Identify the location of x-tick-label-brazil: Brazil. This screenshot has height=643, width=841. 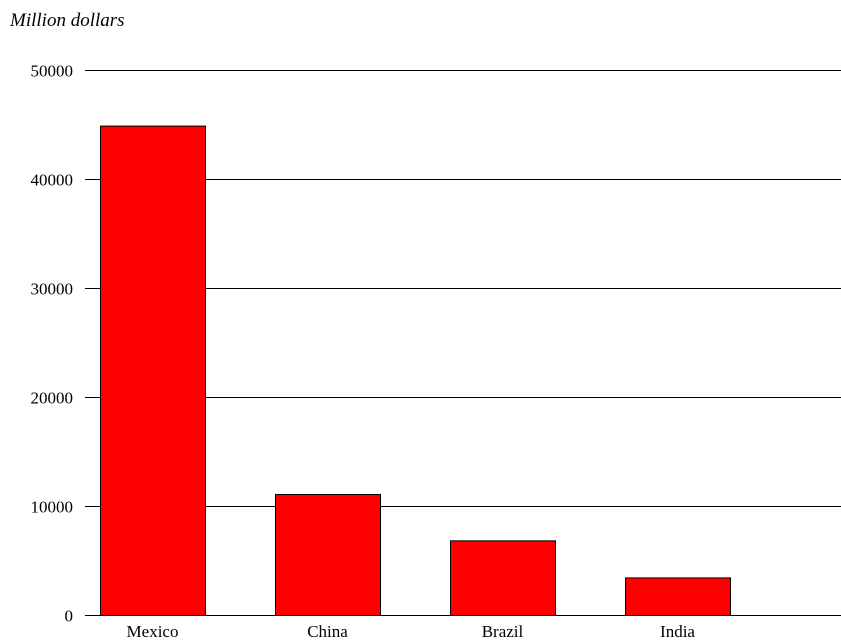
(503, 631).